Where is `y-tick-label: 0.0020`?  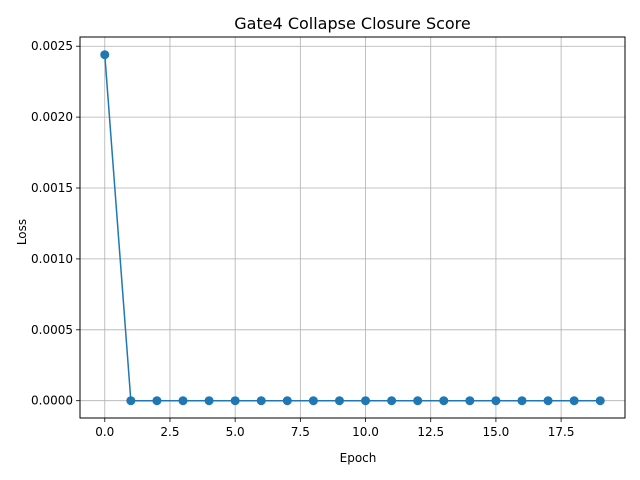
y-tick-label: 0.0020 is located at coordinates (52, 117).